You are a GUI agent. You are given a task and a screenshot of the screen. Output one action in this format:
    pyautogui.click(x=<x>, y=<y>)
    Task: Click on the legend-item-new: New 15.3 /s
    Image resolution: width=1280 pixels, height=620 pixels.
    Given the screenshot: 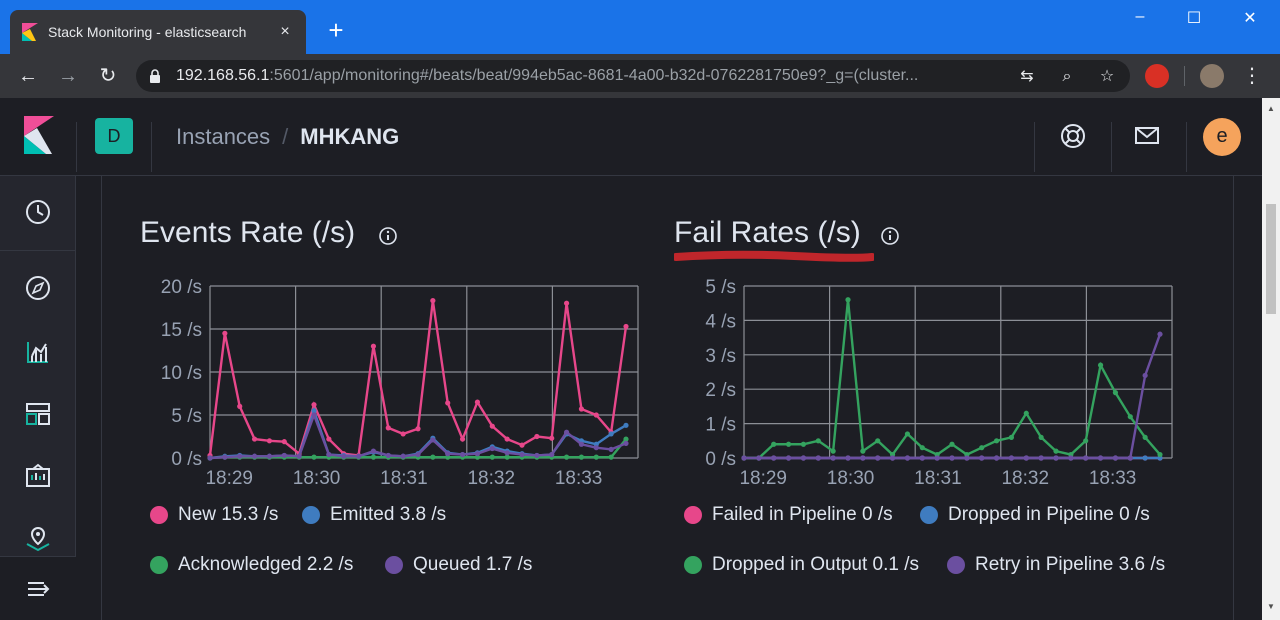 What is the action you would take?
    pyautogui.click(x=214, y=515)
    